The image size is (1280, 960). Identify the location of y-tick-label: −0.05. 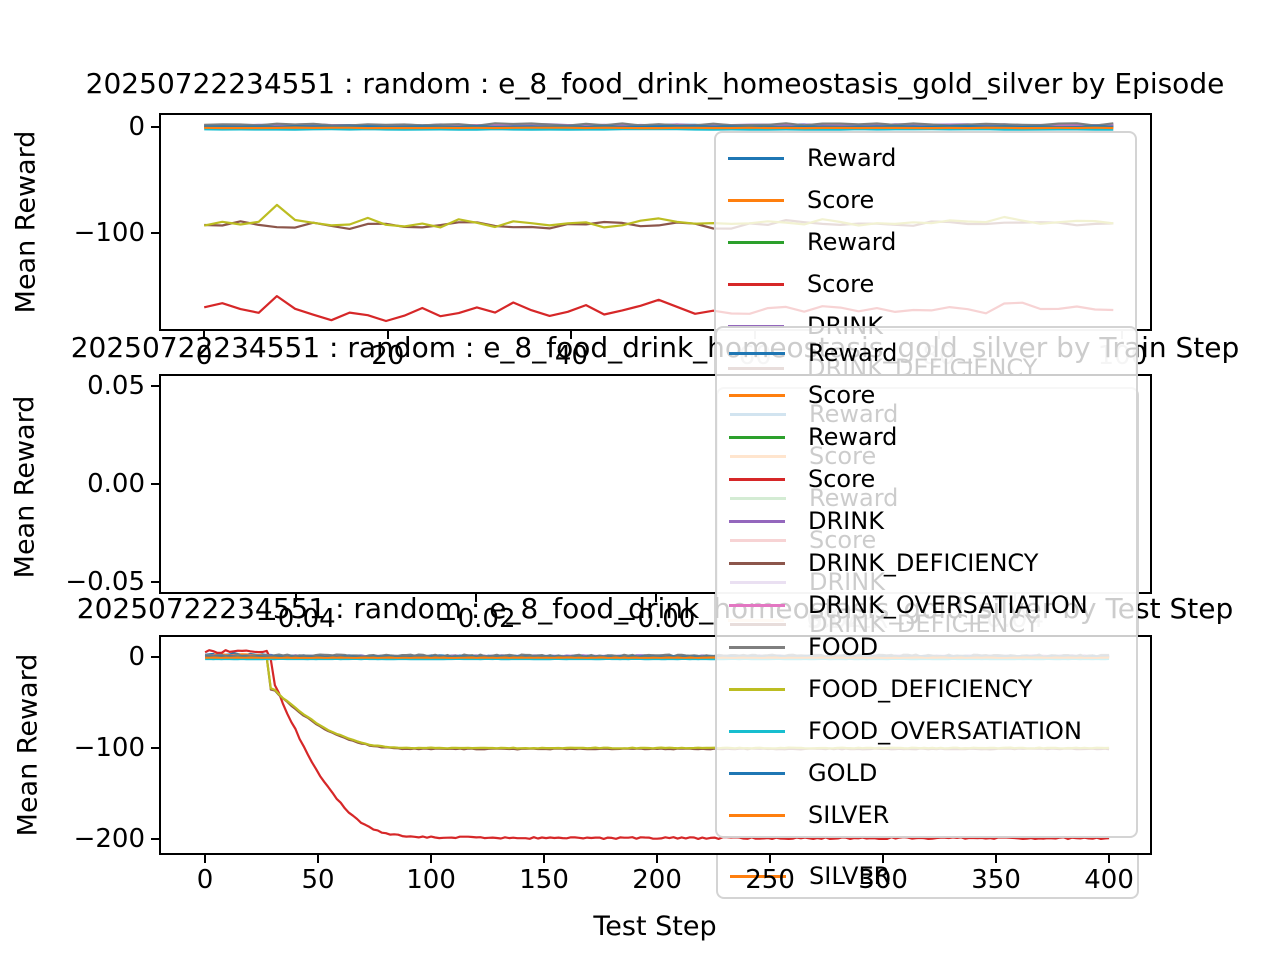
(105, 582).